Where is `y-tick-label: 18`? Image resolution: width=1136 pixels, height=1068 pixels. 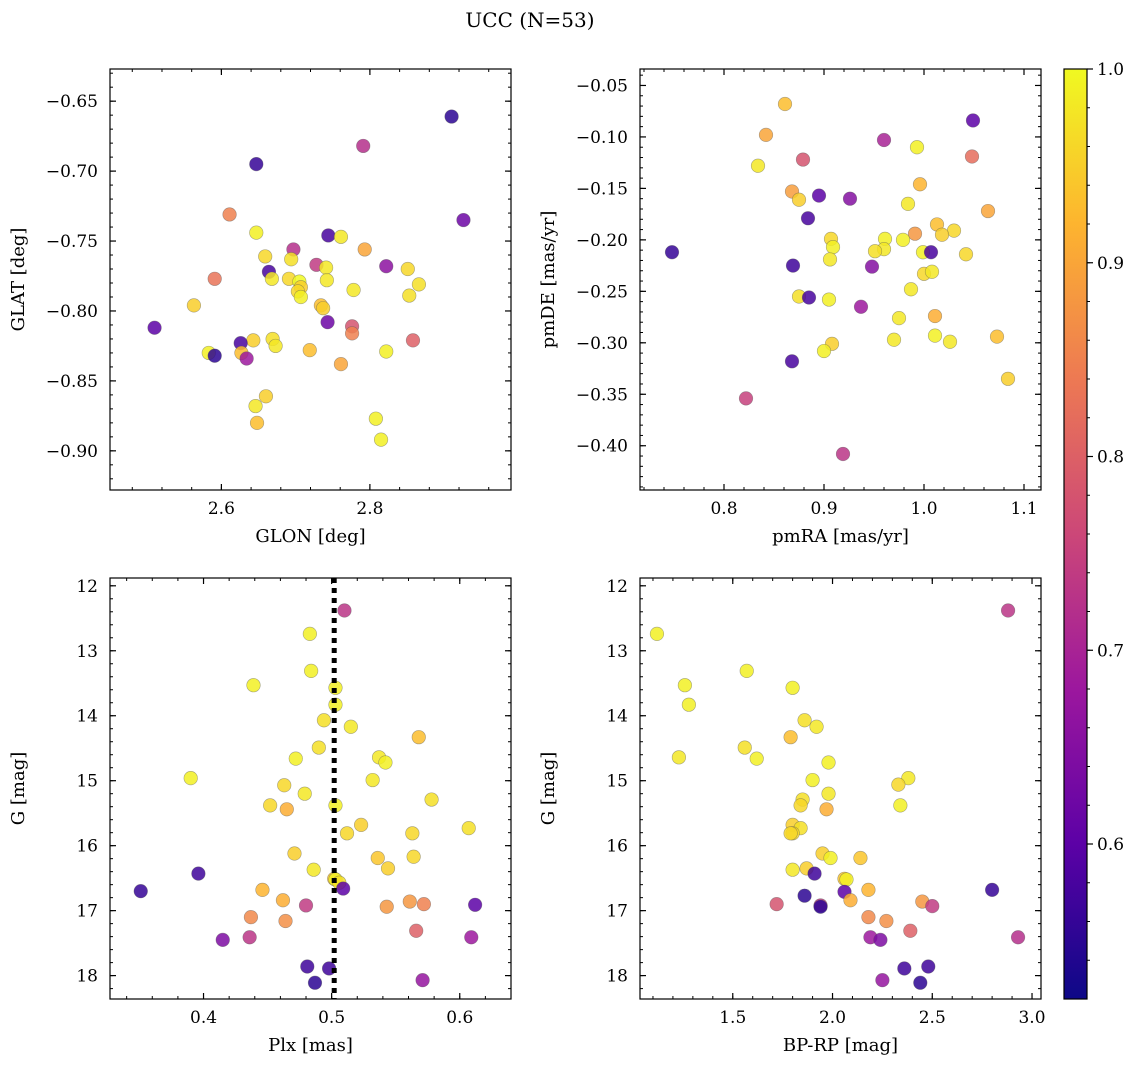 y-tick-label: 18 is located at coordinates (87, 977).